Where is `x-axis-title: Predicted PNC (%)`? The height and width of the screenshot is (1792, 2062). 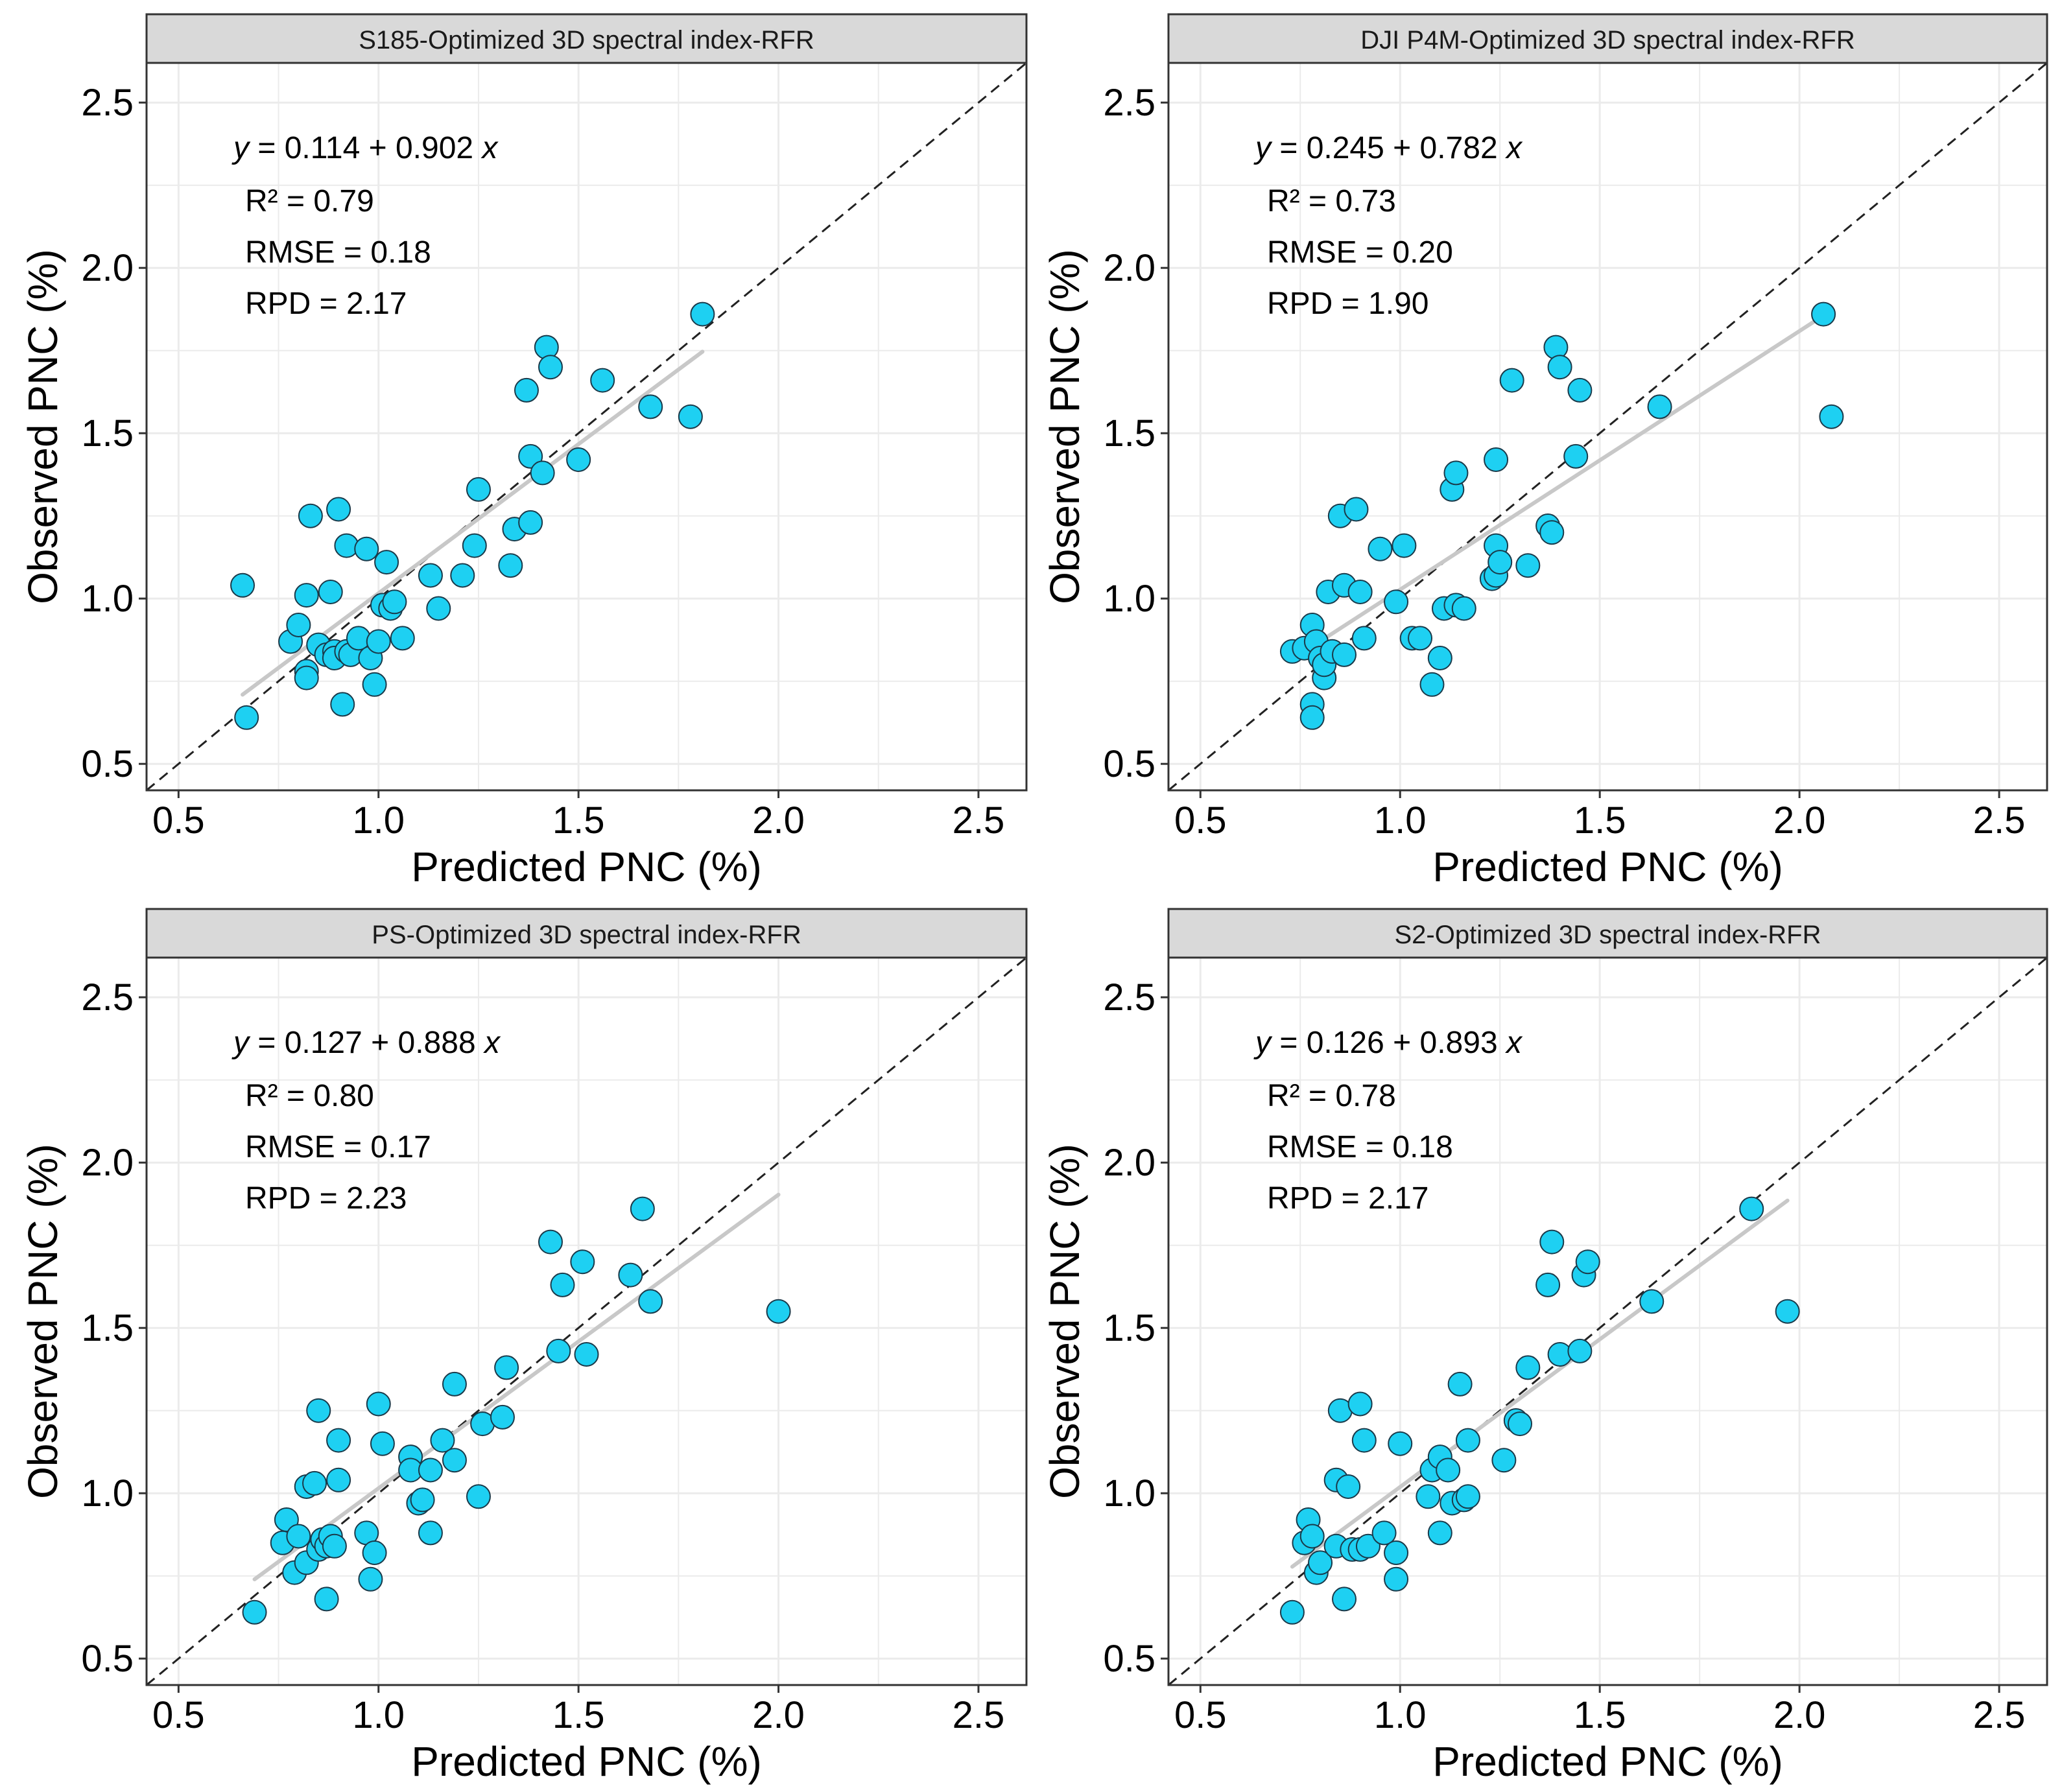 x-axis-title: Predicted PNC (%) is located at coordinates (1607, 866).